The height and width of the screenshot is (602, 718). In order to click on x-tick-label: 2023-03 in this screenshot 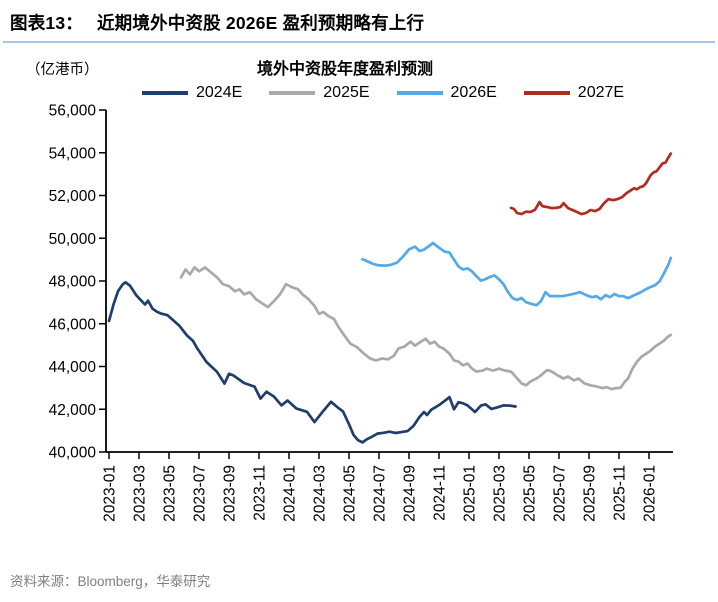, I will do `click(140, 493)`.